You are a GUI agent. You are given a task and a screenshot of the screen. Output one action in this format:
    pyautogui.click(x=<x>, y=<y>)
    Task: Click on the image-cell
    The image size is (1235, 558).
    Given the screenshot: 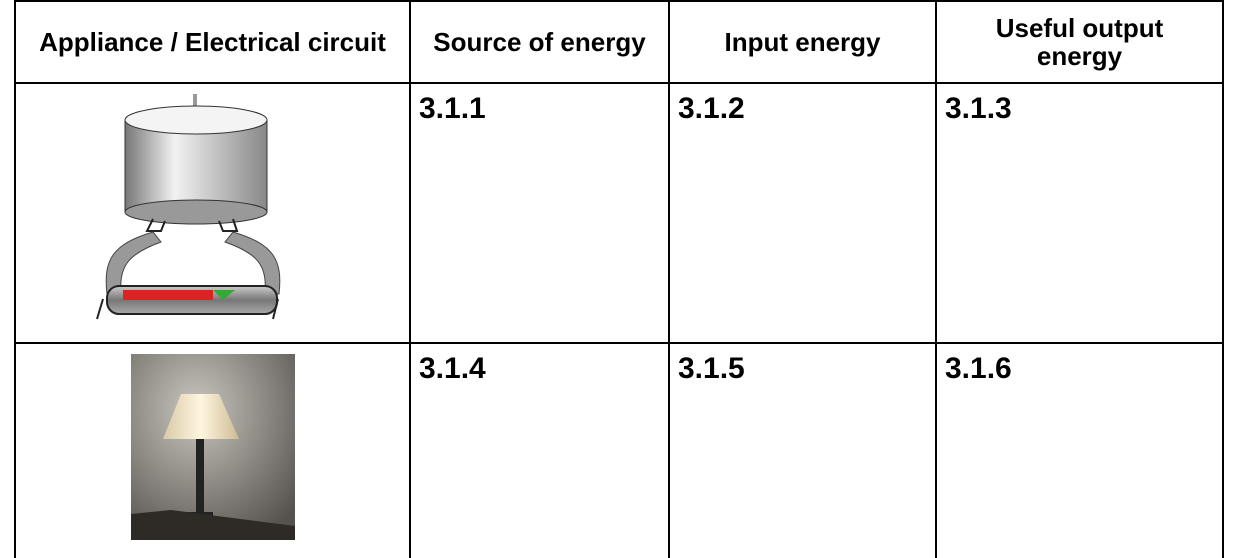 What is the action you would take?
    pyautogui.click(x=212, y=450)
    